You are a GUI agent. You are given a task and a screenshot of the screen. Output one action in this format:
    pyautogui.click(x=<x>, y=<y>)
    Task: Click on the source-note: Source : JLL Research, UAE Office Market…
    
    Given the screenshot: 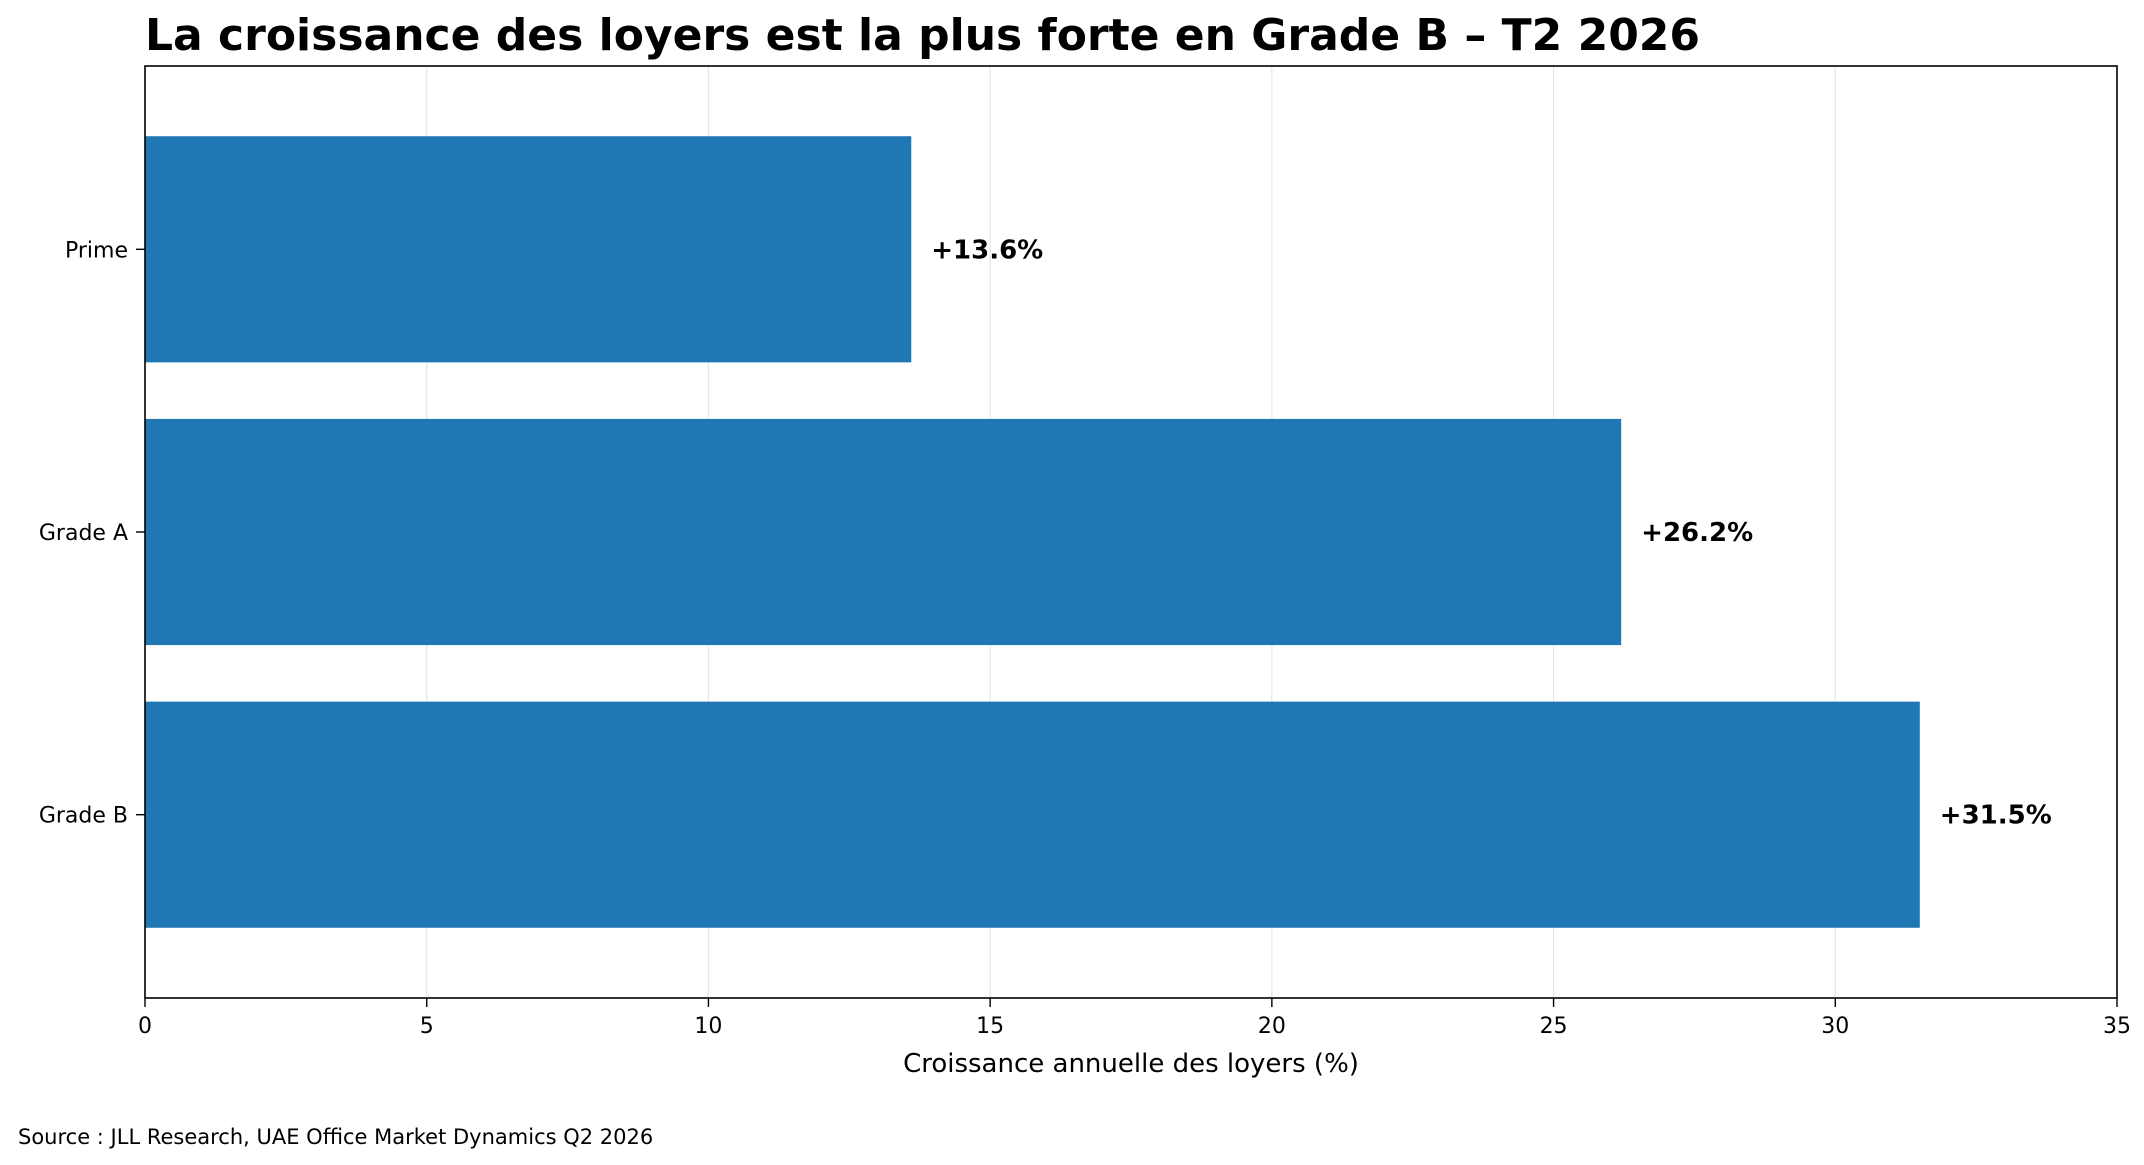 What is the action you would take?
    pyautogui.click(x=335, y=1137)
    